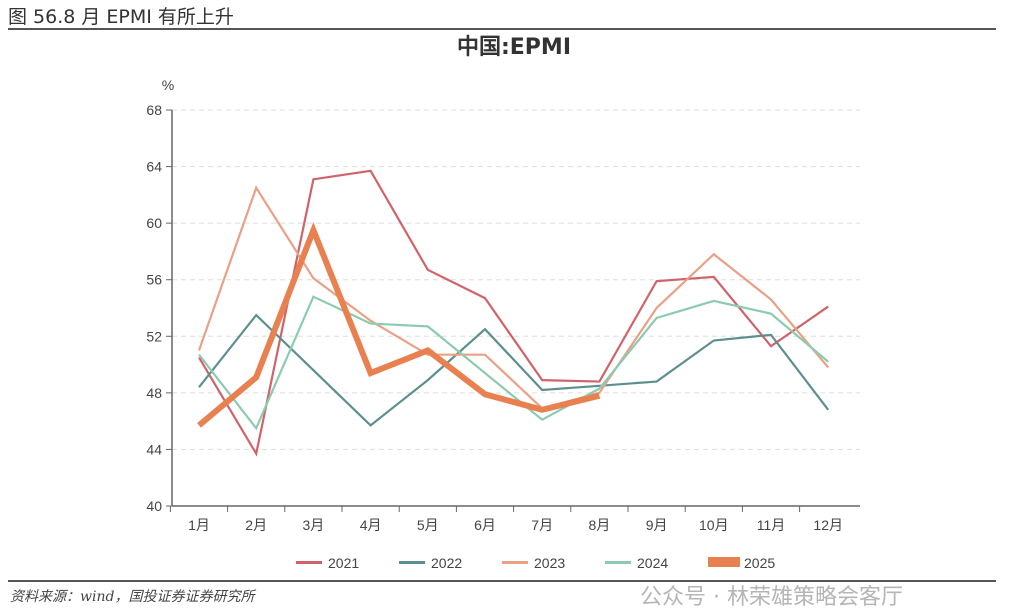 The image size is (1024, 615). Describe the element at coordinates (154, 506) in the screenshot. I see `y-tick-label: 40` at that location.